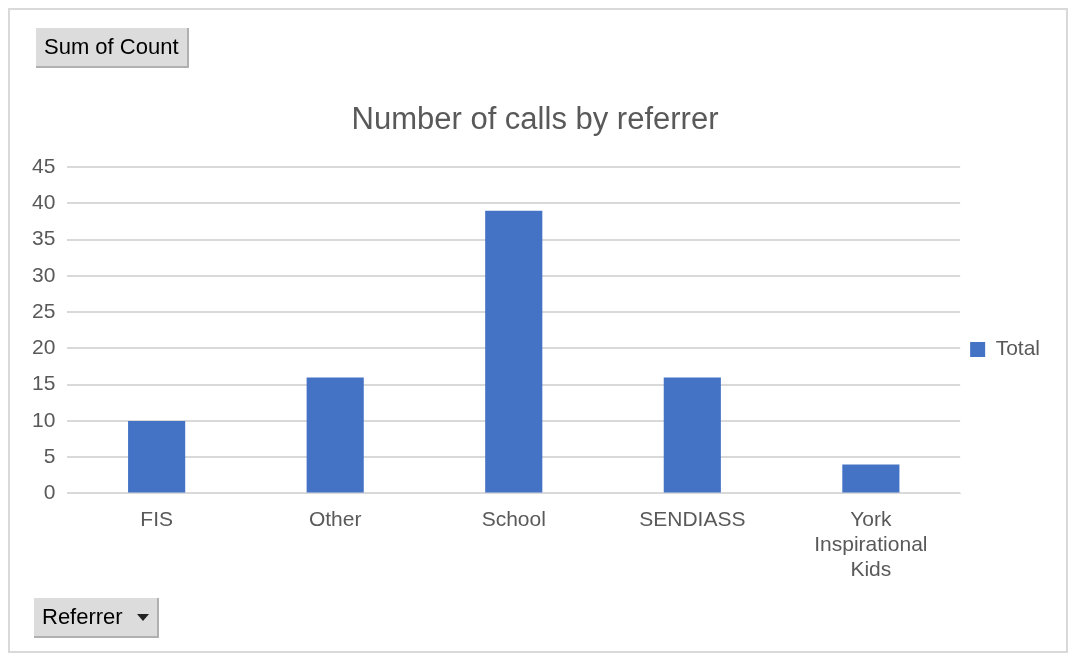 The image size is (1076, 661). I want to click on y-tick-label: 30, so click(44, 274).